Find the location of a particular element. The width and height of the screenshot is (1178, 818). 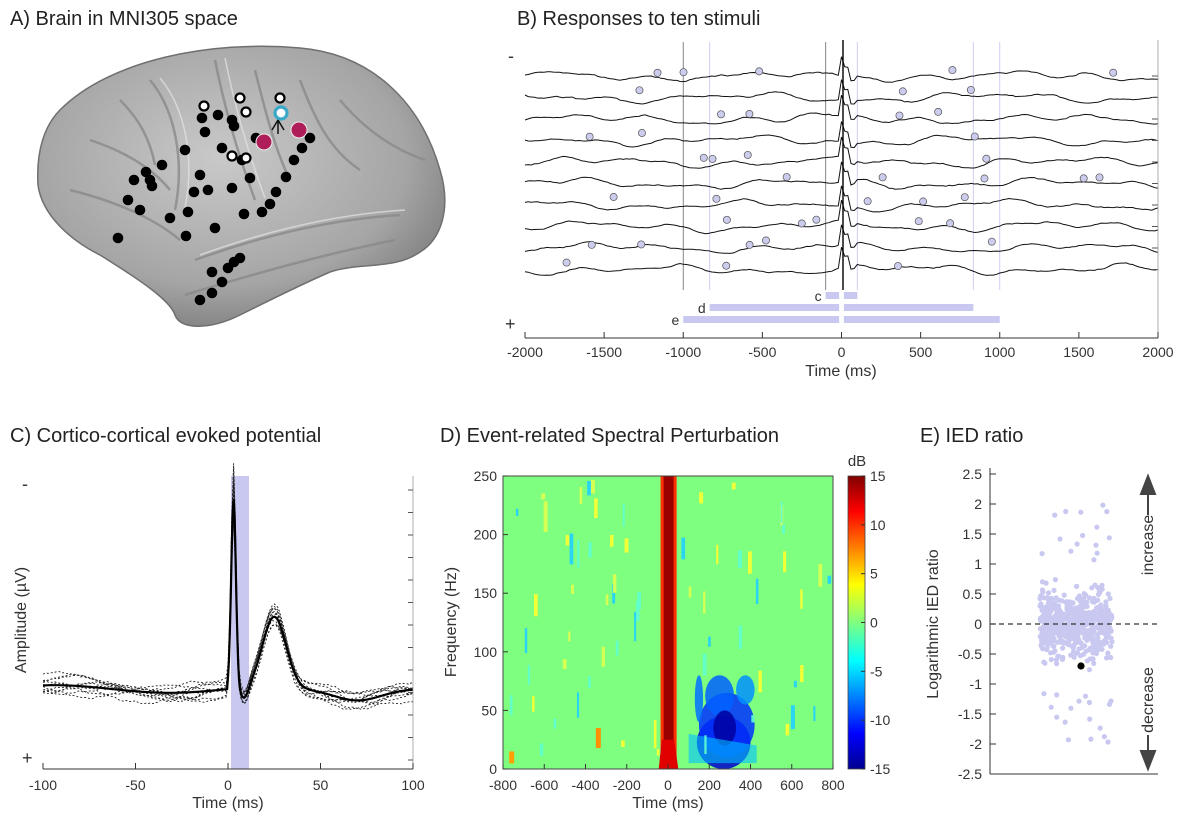

tick-label: 100 is located at coordinates (413, 785).